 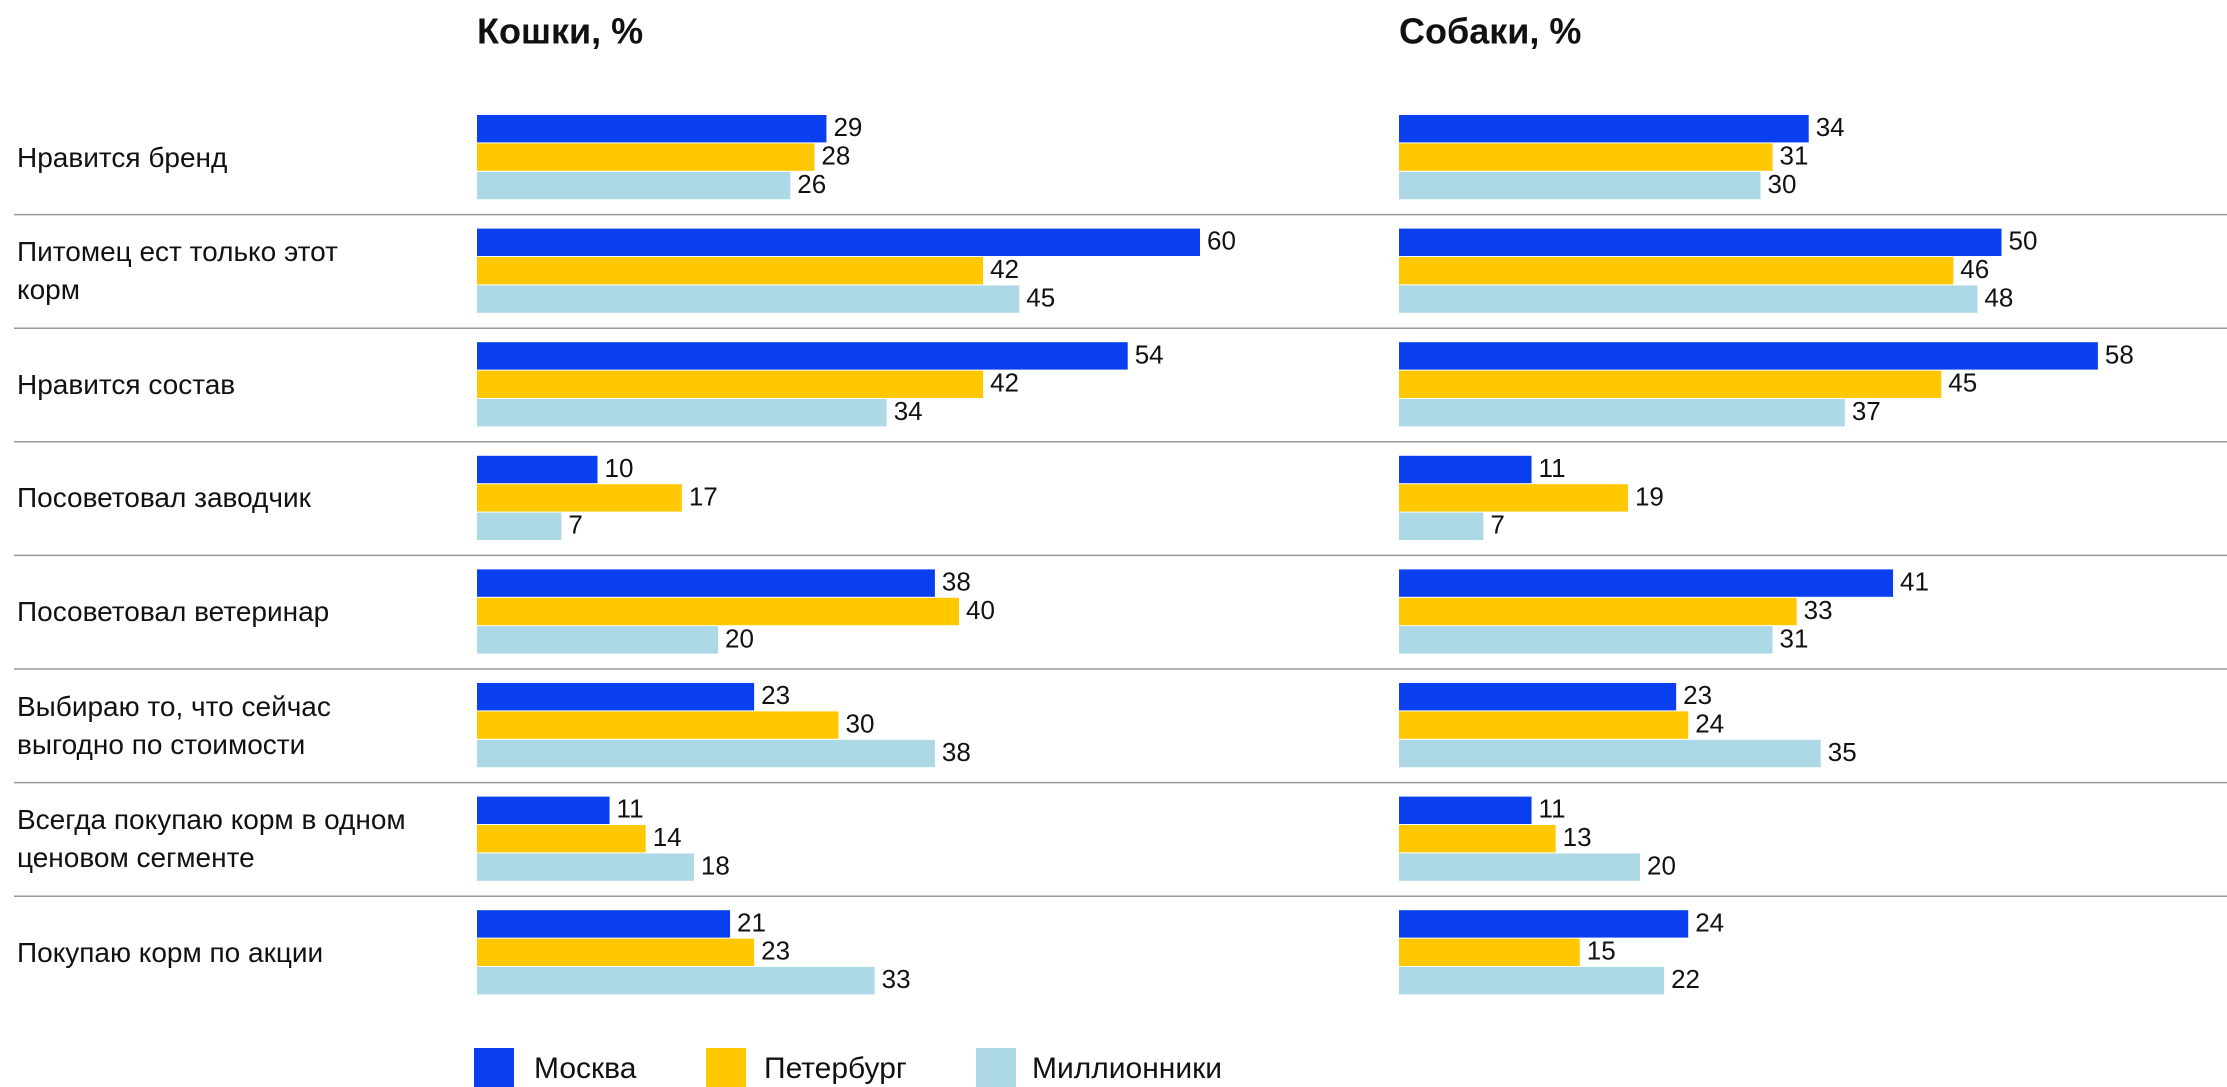 What do you see at coordinates (2023, 241) in the screenshot?
I see `value-label: 50` at bounding box center [2023, 241].